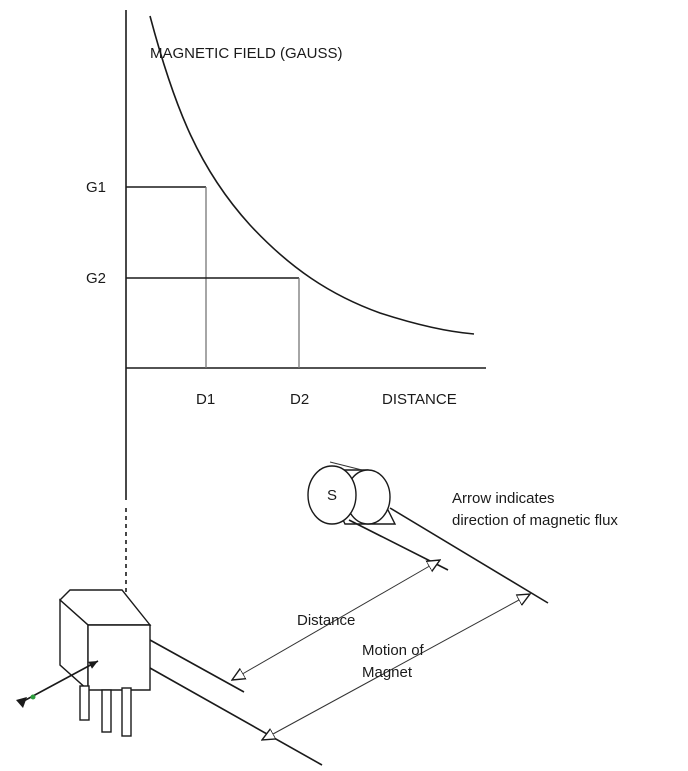  Describe the element at coordinates (503, 498) in the screenshot. I see `flux-annotation-line1: Arrow indicates` at that location.